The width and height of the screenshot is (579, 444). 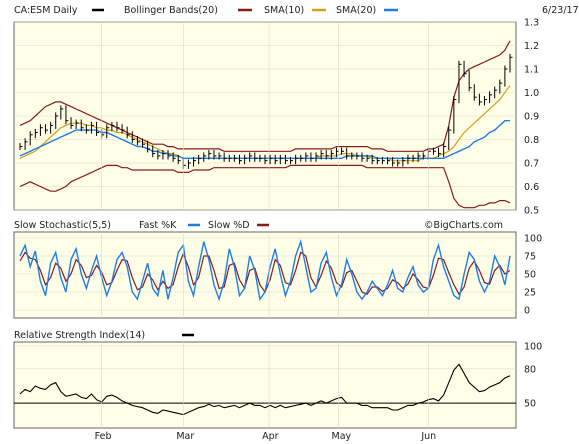 What do you see at coordinates (530, 369) in the screenshot?
I see `y-tick-label: 80` at bounding box center [530, 369].